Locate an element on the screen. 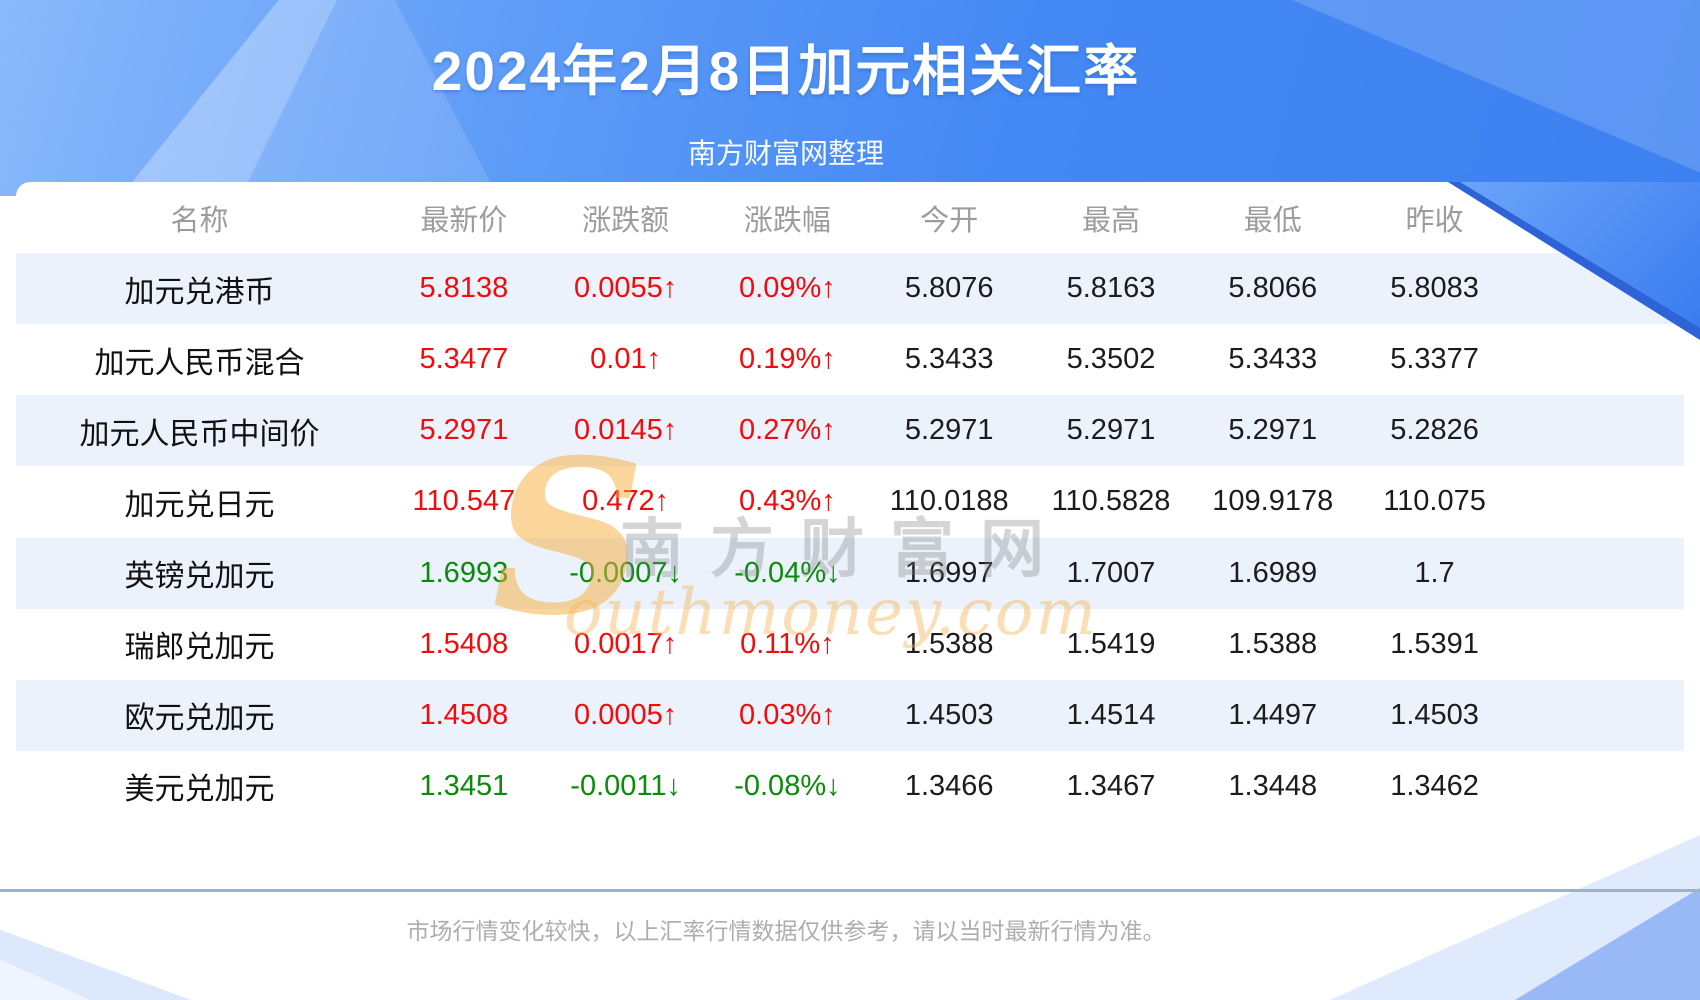  cell-change-amount: -0.0007↓ is located at coordinates (626, 572).